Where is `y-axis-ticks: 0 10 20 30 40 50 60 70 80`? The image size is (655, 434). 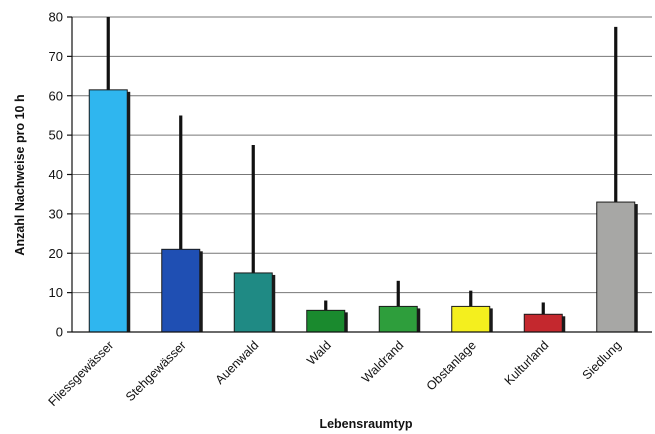 y-axis-ticks: 0 10 20 30 40 50 60 70 80 is located at coordinates (60, 175).